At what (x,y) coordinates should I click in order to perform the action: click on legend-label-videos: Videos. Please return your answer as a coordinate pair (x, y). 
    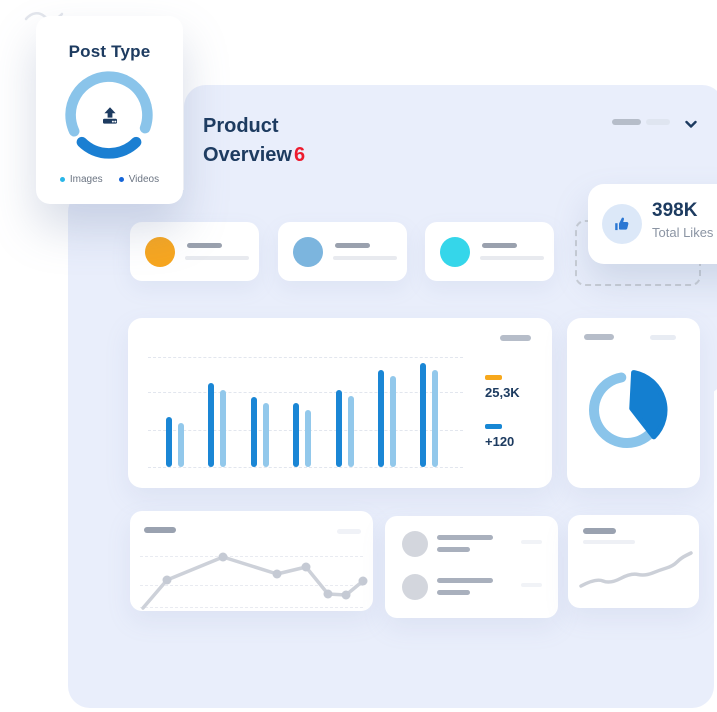
    Looking at the image, I should click on (144, 179).